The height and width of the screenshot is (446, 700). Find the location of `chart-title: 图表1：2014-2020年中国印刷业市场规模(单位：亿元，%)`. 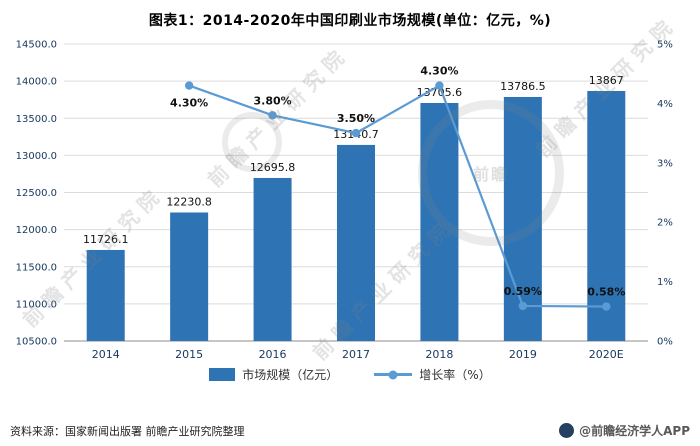

chart-title: 图表1：2014-2020年中国印刷业市场规模(单位：亿元，%) is located at coordinates (350, 21).